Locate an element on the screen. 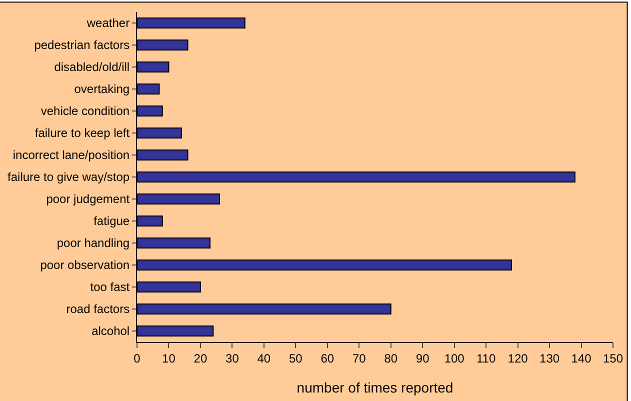 This screenshot has height=401, width=631. x-tick-label: 30 is located at coordinates (233, 358).